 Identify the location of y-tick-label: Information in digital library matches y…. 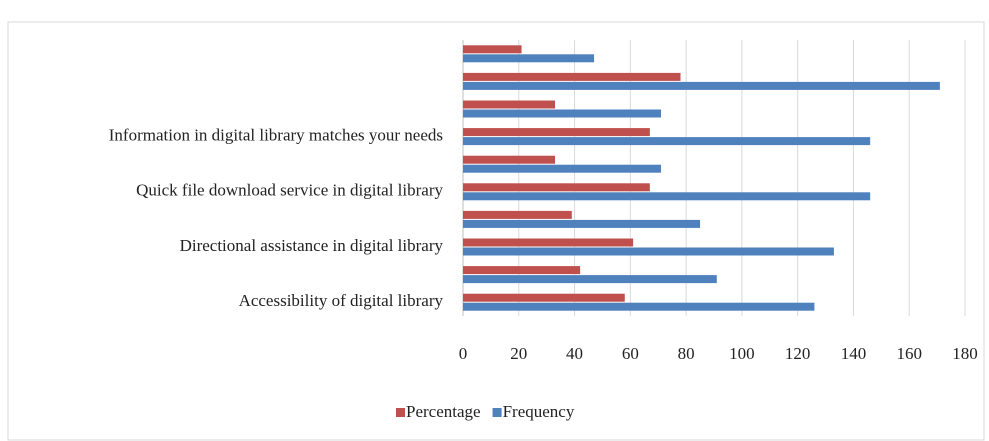
(276, 135).